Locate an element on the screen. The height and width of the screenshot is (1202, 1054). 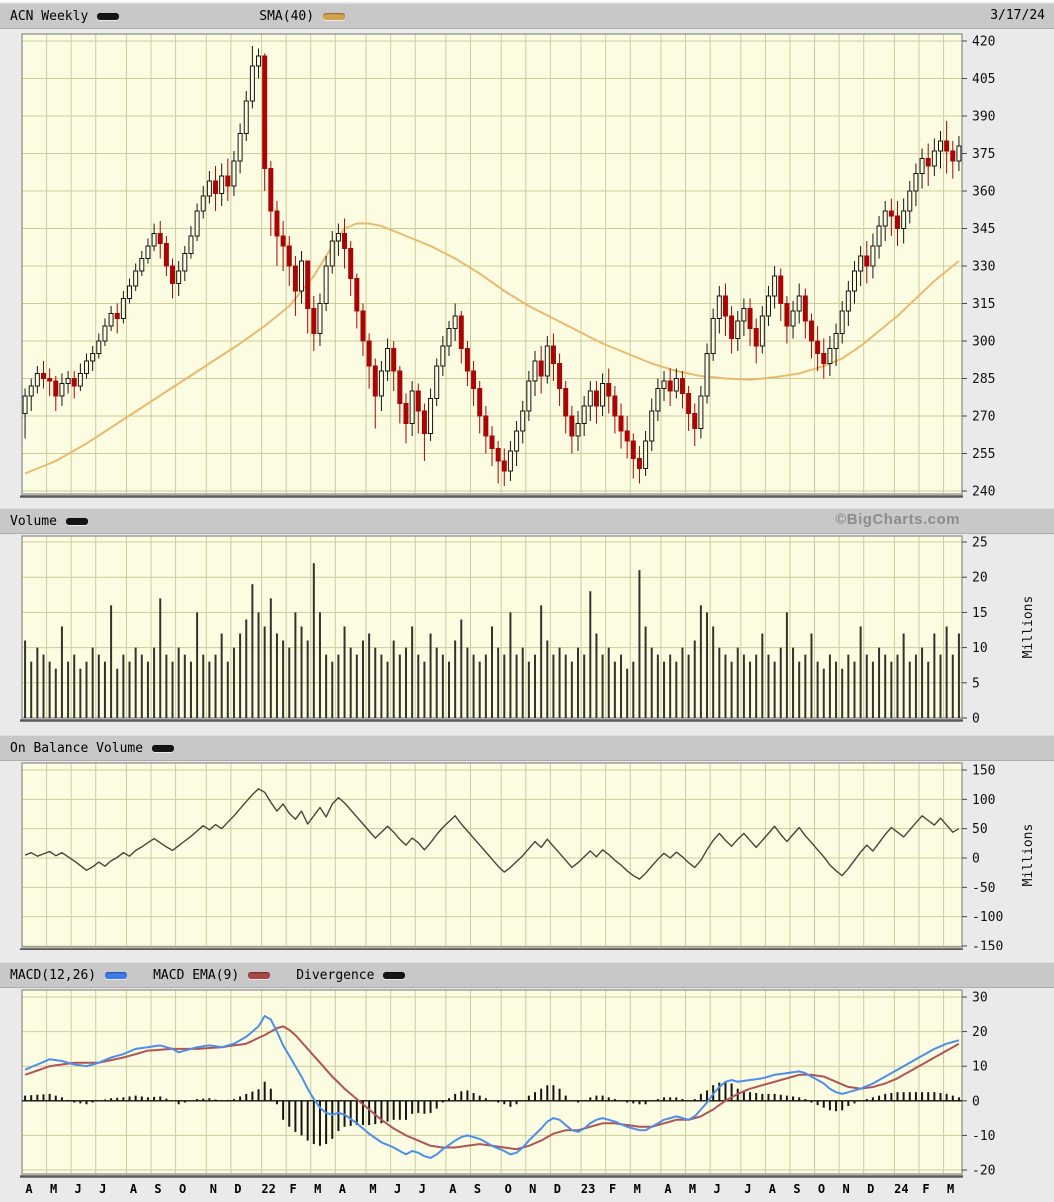
y-tick-label: -100 is located at coordinates (987, 917).